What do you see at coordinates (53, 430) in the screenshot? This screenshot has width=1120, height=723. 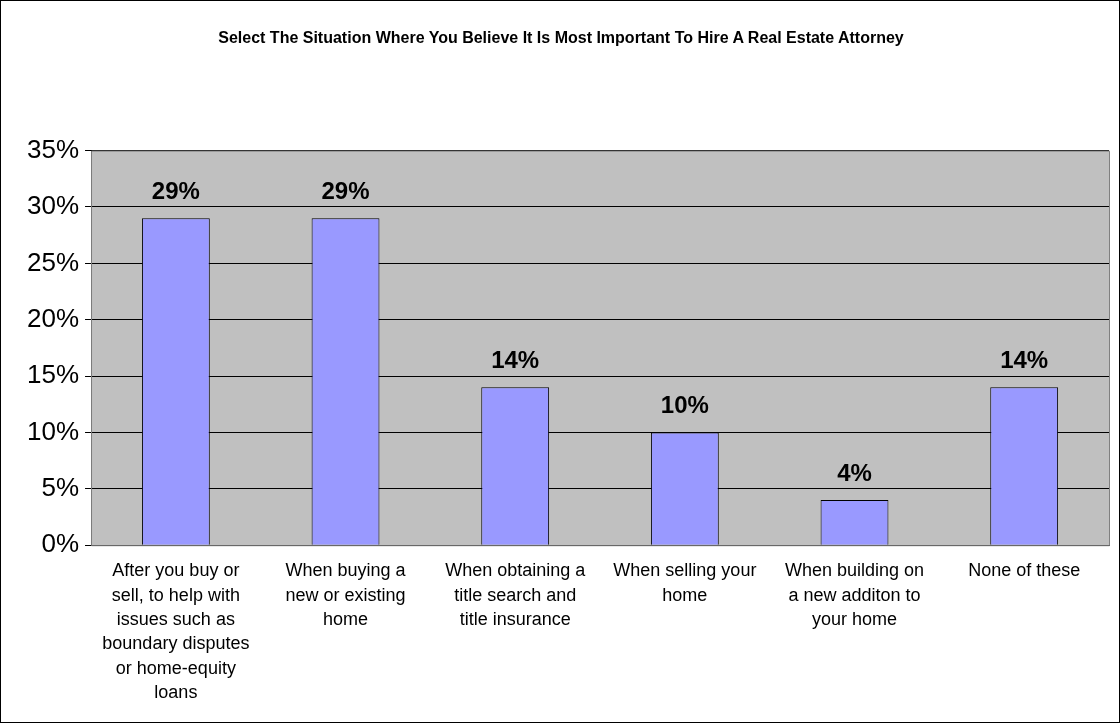 I see `y-tick-label: 10%` at bounding box center [53, 430].